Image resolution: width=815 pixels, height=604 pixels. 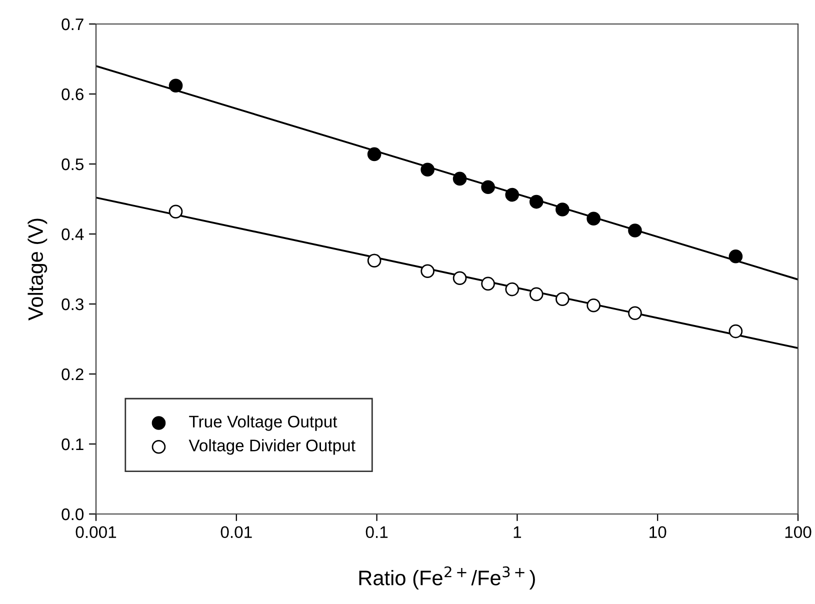 What do you see at coordinates (73, 234) in the screenshot?
I see `y-tick-label: 0.4` at bounding box center [73, 234].